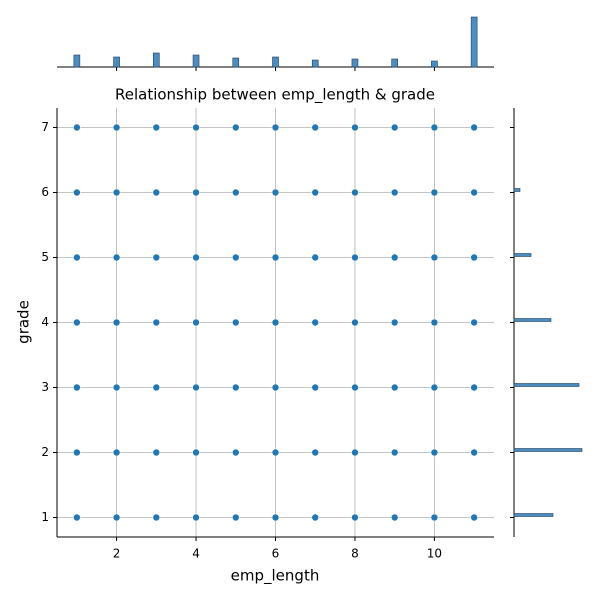  What do you see at coordinates (276, 554) in the screenshot?
I see `x-tick-label: 6` at bounding box center [276, 554].